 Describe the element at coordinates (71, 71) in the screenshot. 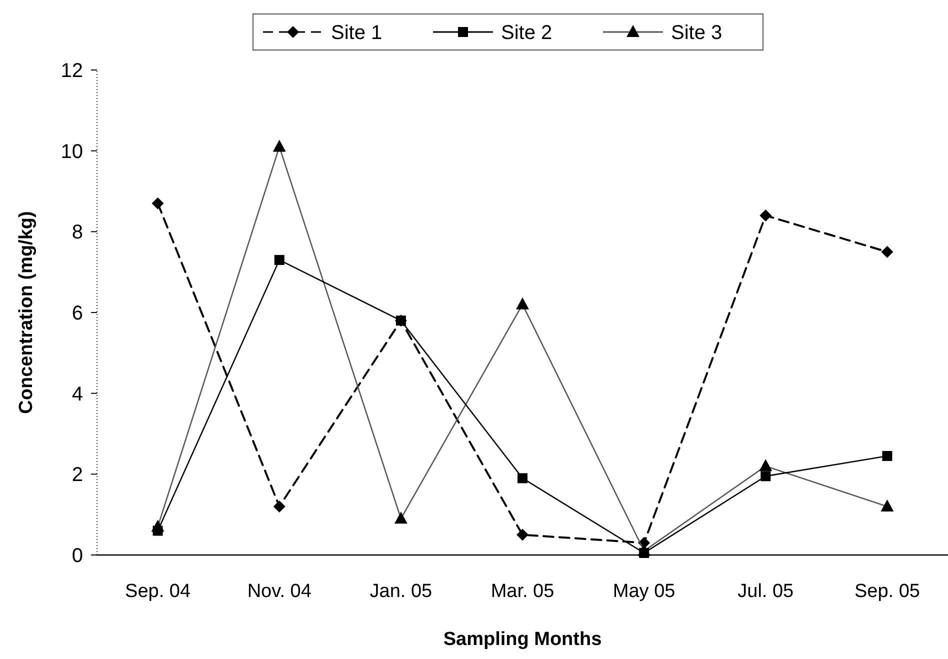

I see `y-tick-label: 12` at that location.